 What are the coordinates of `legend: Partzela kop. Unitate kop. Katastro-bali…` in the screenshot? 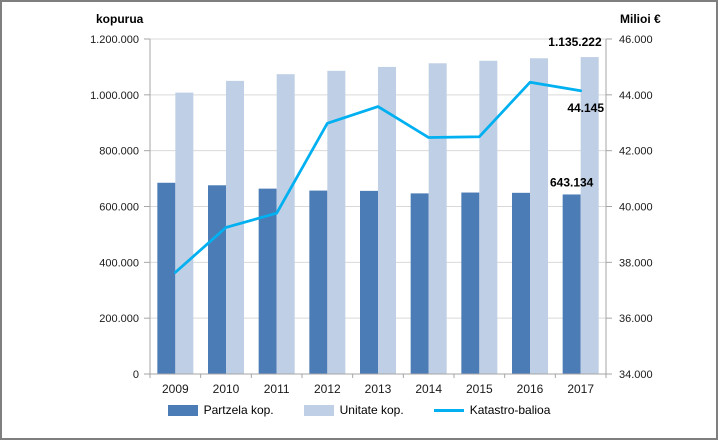 It's located at (359, 410).